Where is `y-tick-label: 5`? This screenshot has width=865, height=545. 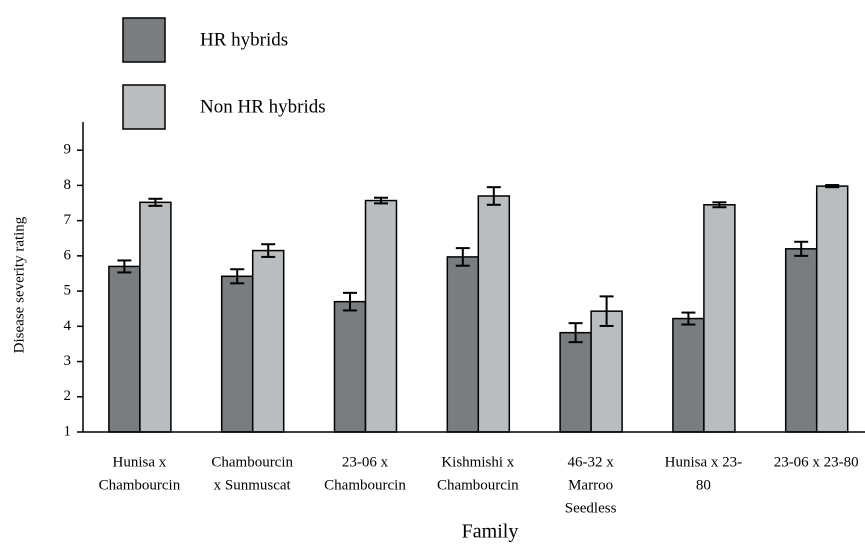 y-tick-label: 5 is located at coordinates (68, 291).